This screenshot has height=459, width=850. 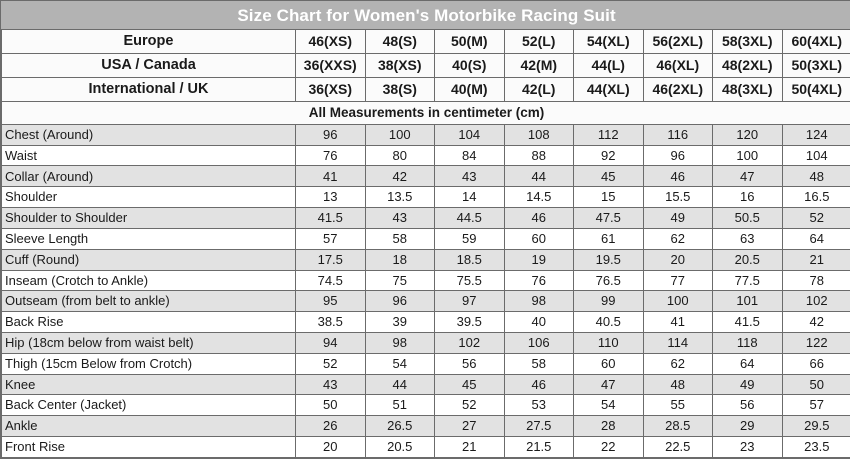 I want to click on measurement-value: 118, so click(x=747, y=342).